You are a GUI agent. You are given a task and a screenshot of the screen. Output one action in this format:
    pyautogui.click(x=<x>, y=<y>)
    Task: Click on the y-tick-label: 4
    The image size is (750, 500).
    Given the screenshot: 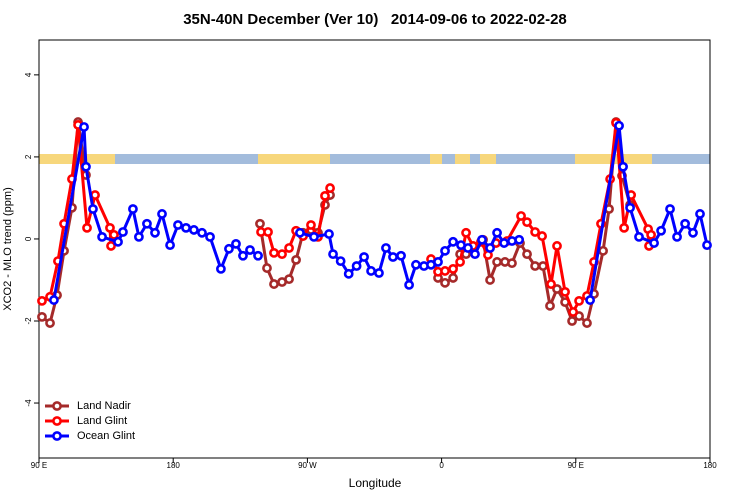 What is the action you would take?
    pyautogui.click(x=28, y=74)
    